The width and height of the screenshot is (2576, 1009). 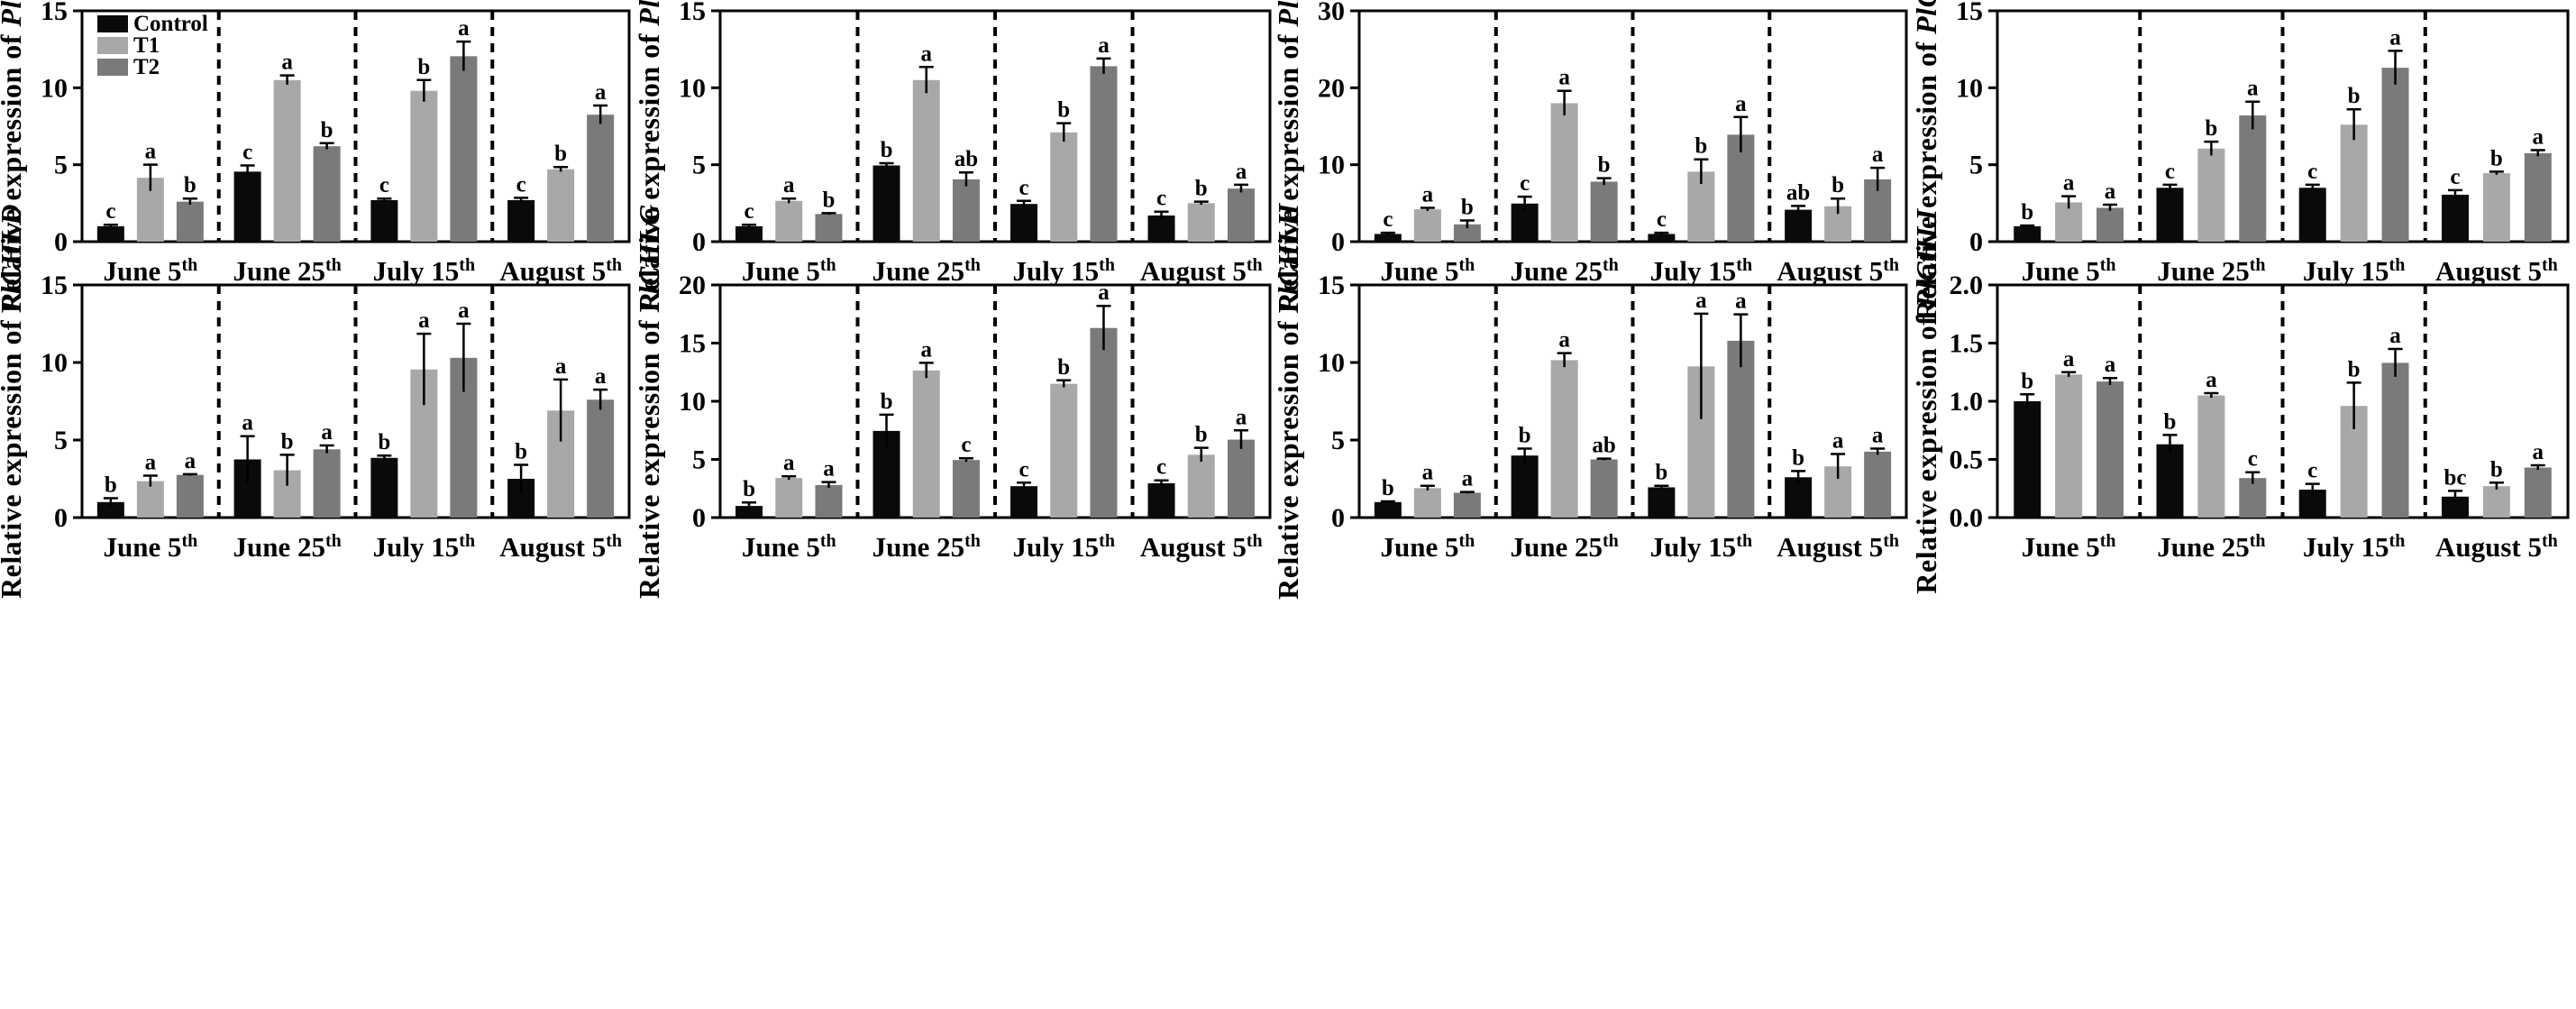 What do you see at coordinates (1331, 13) in the screenshot?
I see `y-tick-label: 30` at bounding box center [1331, 13].